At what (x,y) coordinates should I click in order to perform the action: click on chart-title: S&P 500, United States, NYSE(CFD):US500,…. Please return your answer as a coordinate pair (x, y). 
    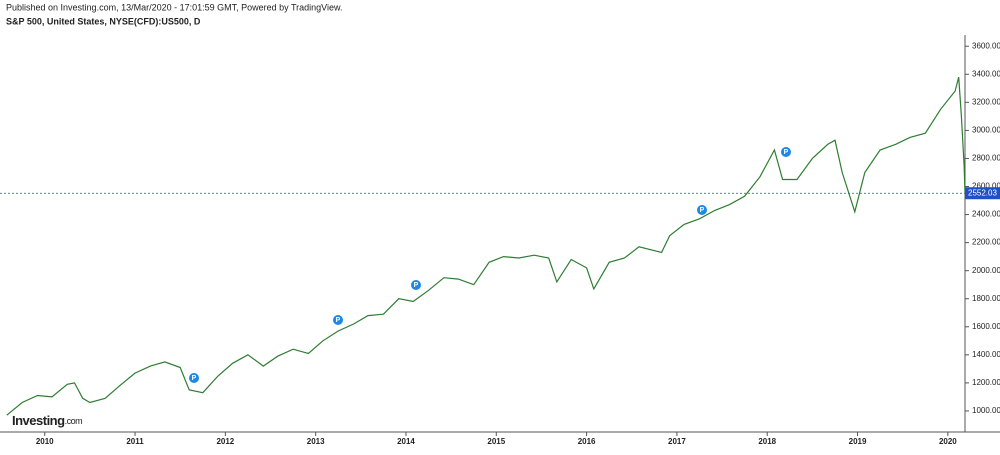
    Looking at the image, I should click on (103, 21).